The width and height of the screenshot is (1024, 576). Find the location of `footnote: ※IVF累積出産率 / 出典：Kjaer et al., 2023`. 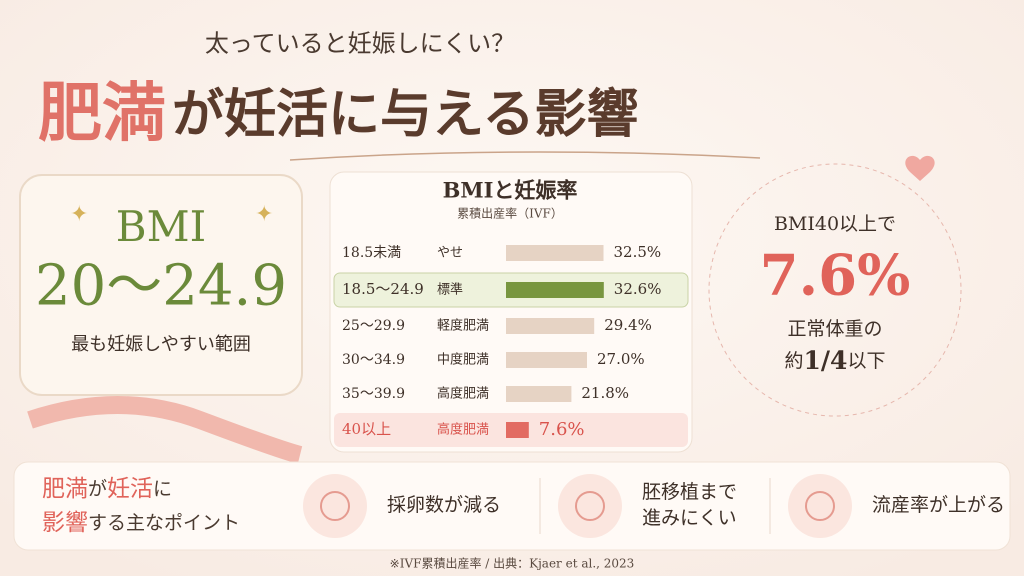

footnote: ※IVF累積出産率 / 出典：Kjaer et al., 2023 is located at coordinates (512, 563).